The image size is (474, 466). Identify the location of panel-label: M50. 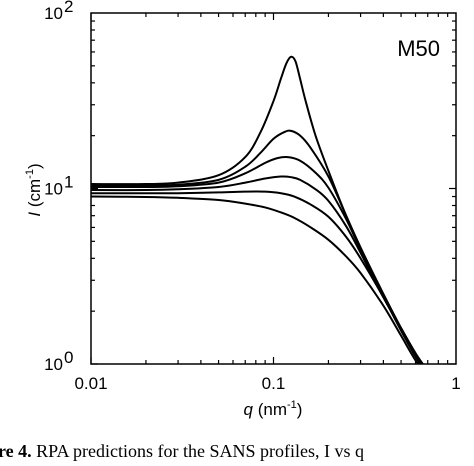
(418, 48).